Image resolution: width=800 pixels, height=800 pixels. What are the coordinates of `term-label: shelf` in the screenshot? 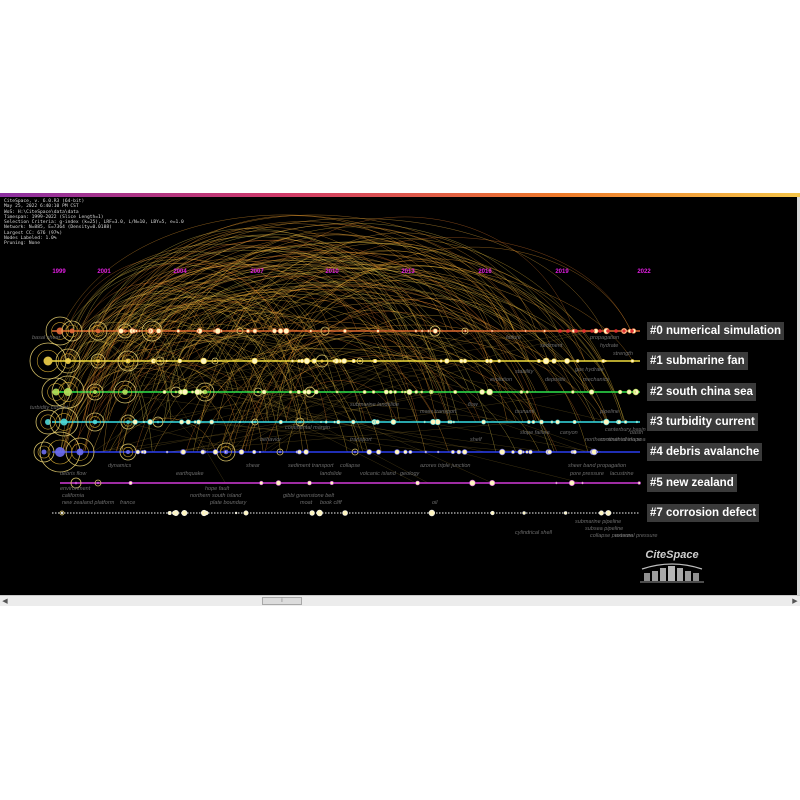 It's located at (476, 440).